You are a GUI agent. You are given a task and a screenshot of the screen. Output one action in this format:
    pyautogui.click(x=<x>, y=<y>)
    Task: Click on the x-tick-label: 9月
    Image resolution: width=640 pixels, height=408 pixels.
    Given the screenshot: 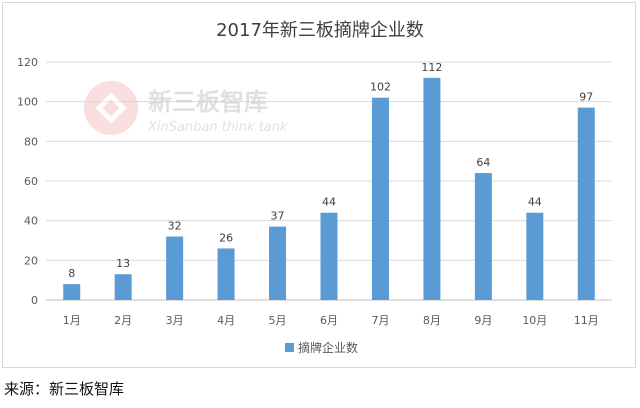 What is the action you would take?
    pyautogui.click(x=483, y=320)
    